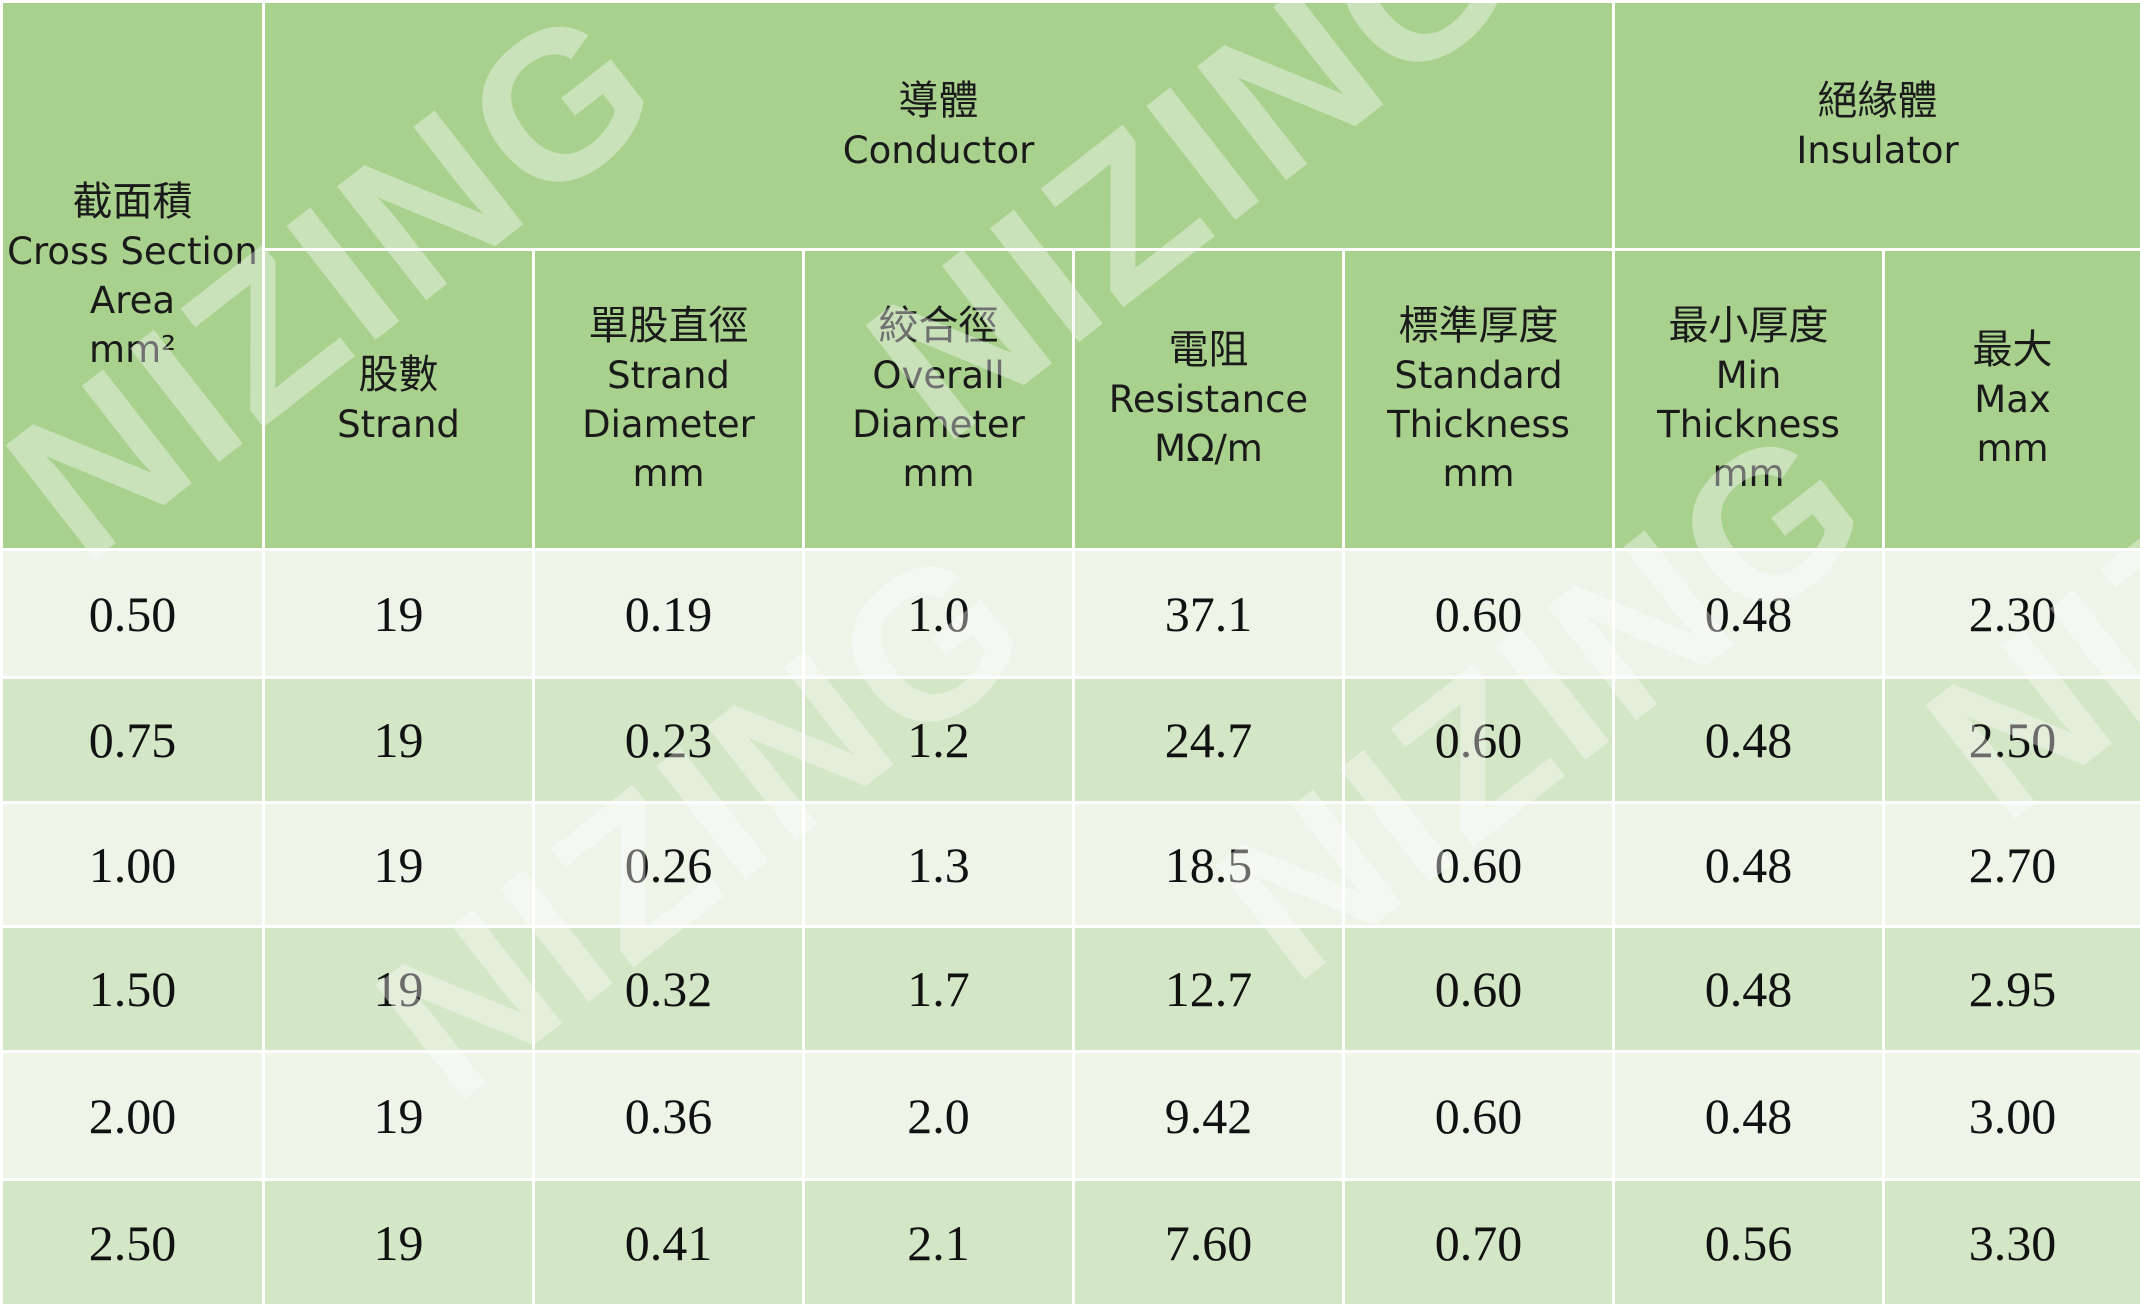 This screenshot has height=1307, width=2140. I want to click on cell-area: 1.50, so click(133, 989).